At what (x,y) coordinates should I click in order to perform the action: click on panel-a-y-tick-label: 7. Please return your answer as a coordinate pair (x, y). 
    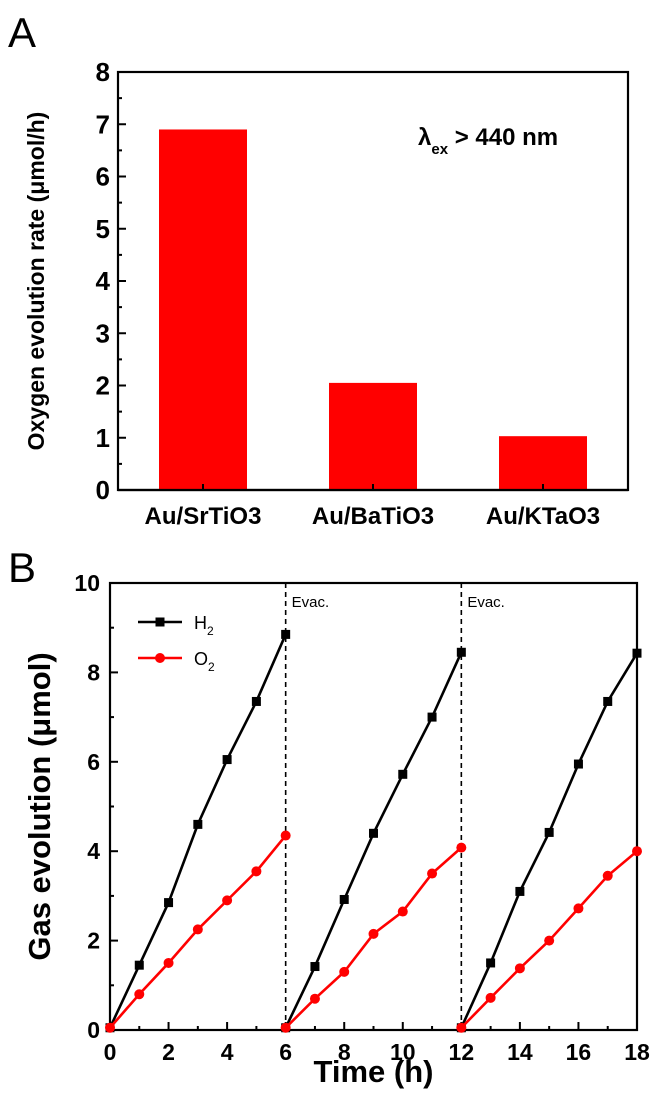
    Looking at the image, I should click on (103, 124).